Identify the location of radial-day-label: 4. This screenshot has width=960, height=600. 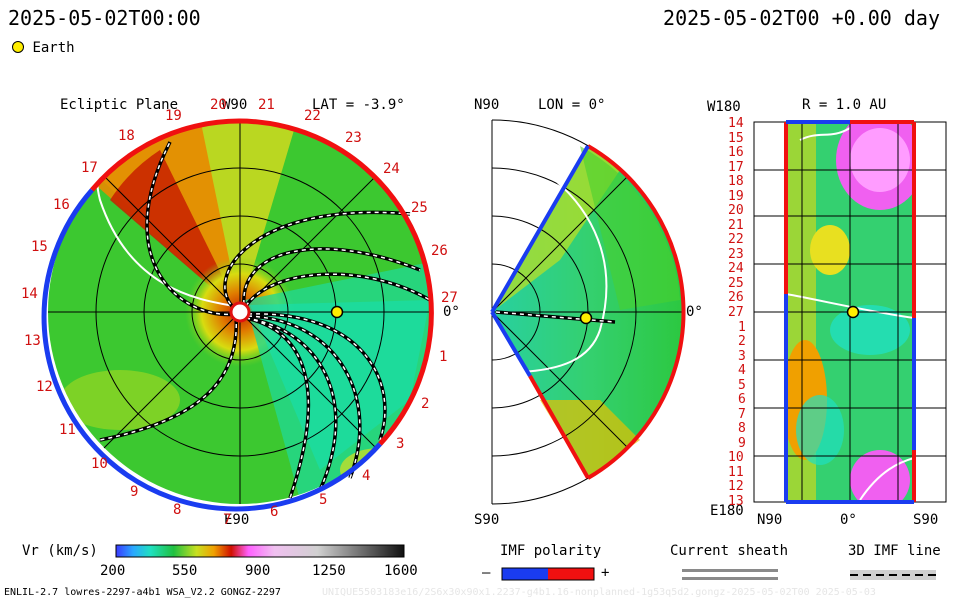
(742, 371).